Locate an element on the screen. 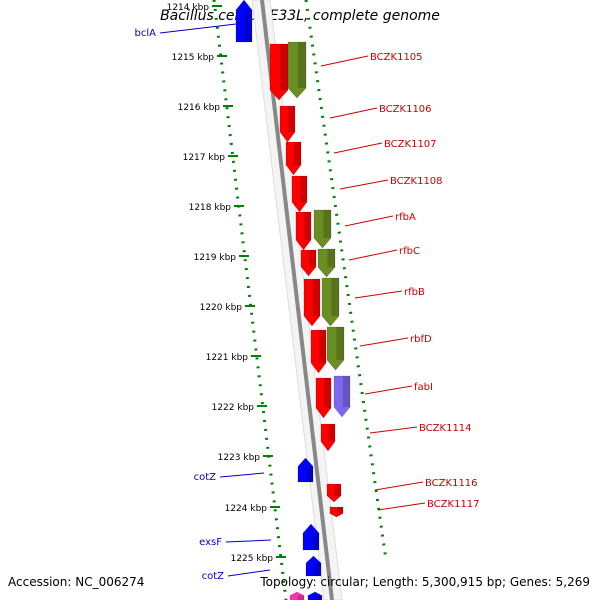  ruler-tick-label: 1214 kbp is located at coordinates (188, 8).